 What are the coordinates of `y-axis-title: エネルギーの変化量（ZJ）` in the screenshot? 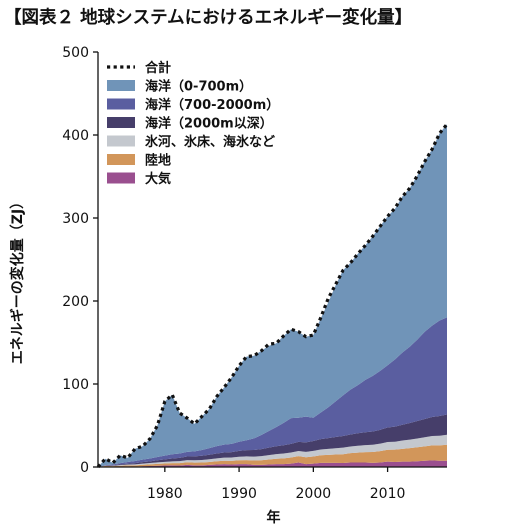 It's located at (17, 279).